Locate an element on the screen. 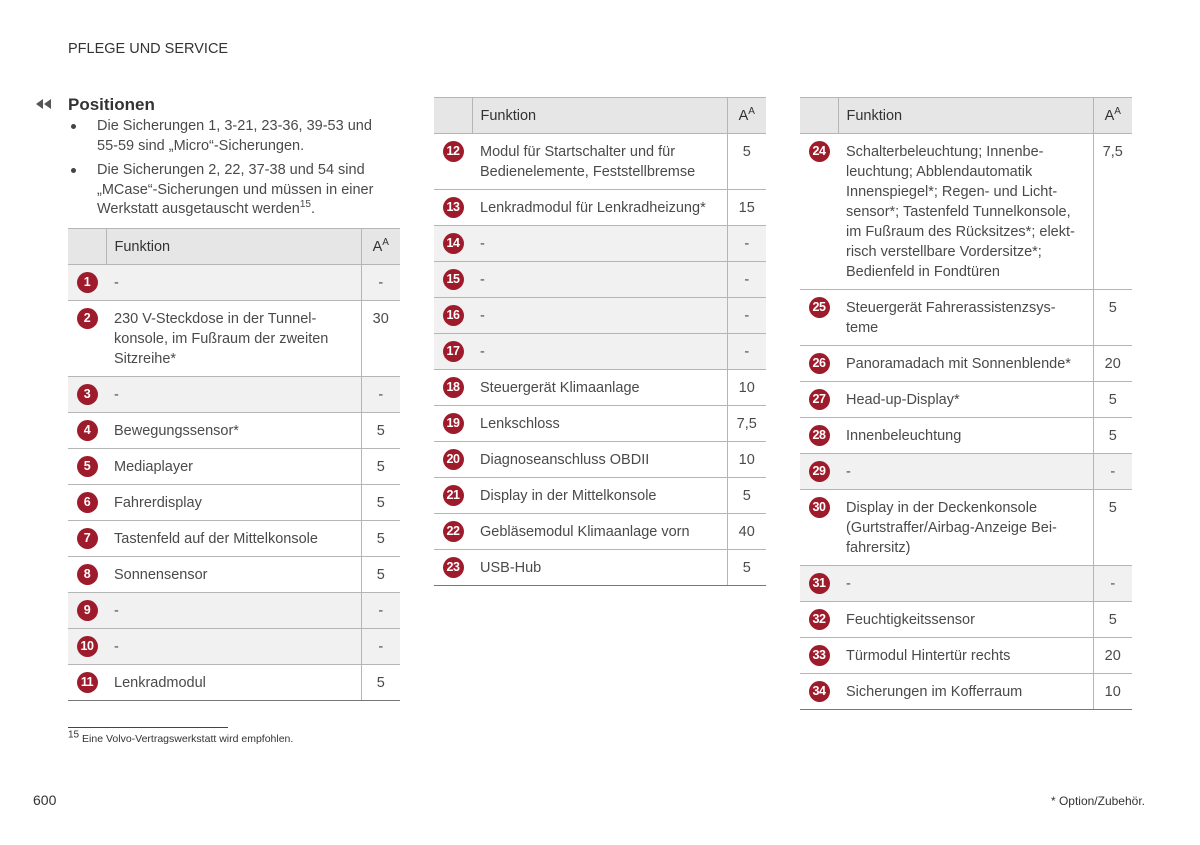 Image resolution: width=1200 pixels, height=845 pixels. number-cell: 19 is located at coordinates (453, 423).